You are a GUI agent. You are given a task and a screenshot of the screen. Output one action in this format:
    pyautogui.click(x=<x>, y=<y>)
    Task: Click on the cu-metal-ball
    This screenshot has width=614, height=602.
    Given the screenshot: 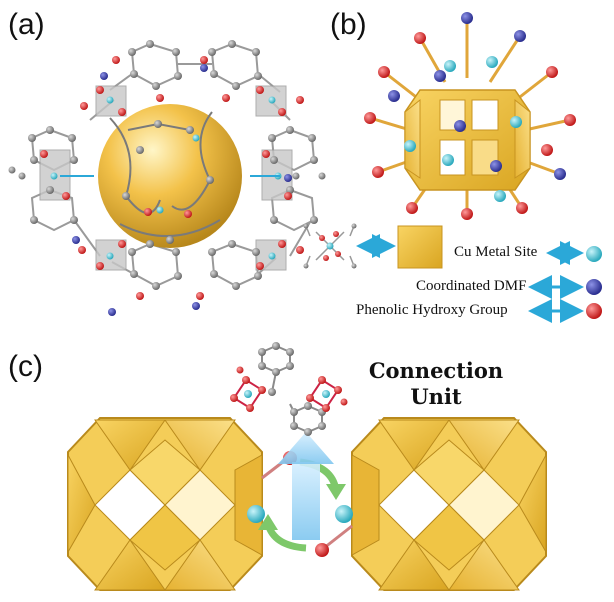 What is the action you would take?
    pyautogui.click(x=594, y=254)
    